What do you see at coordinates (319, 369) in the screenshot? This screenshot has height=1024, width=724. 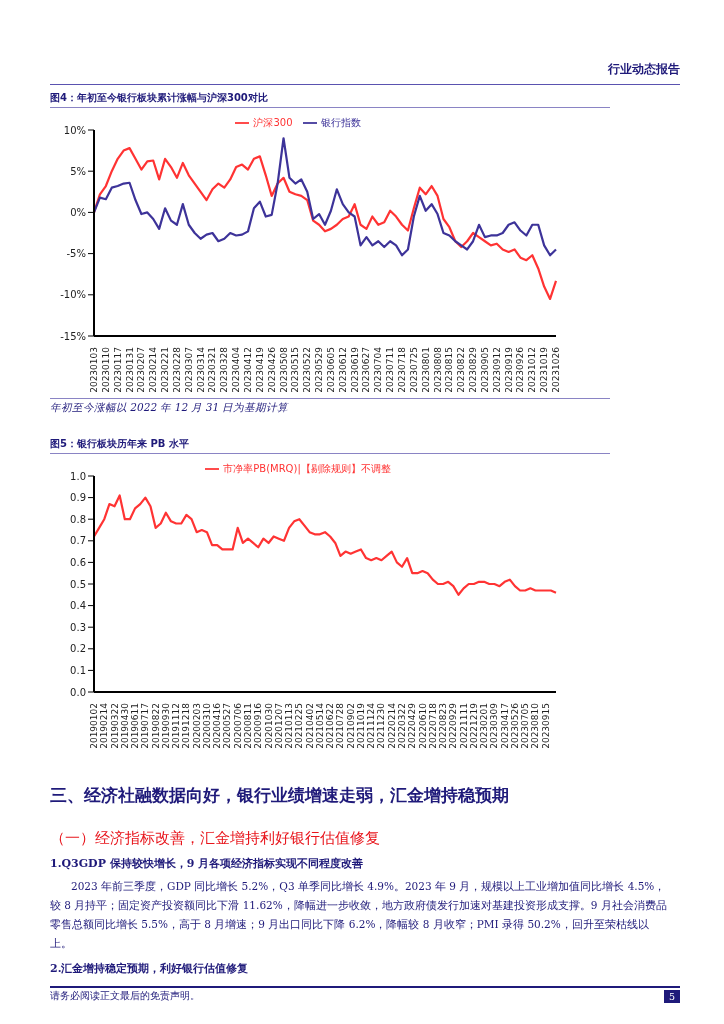 I see `x-tick-label: 20230529` at bounding box center [319, 369].